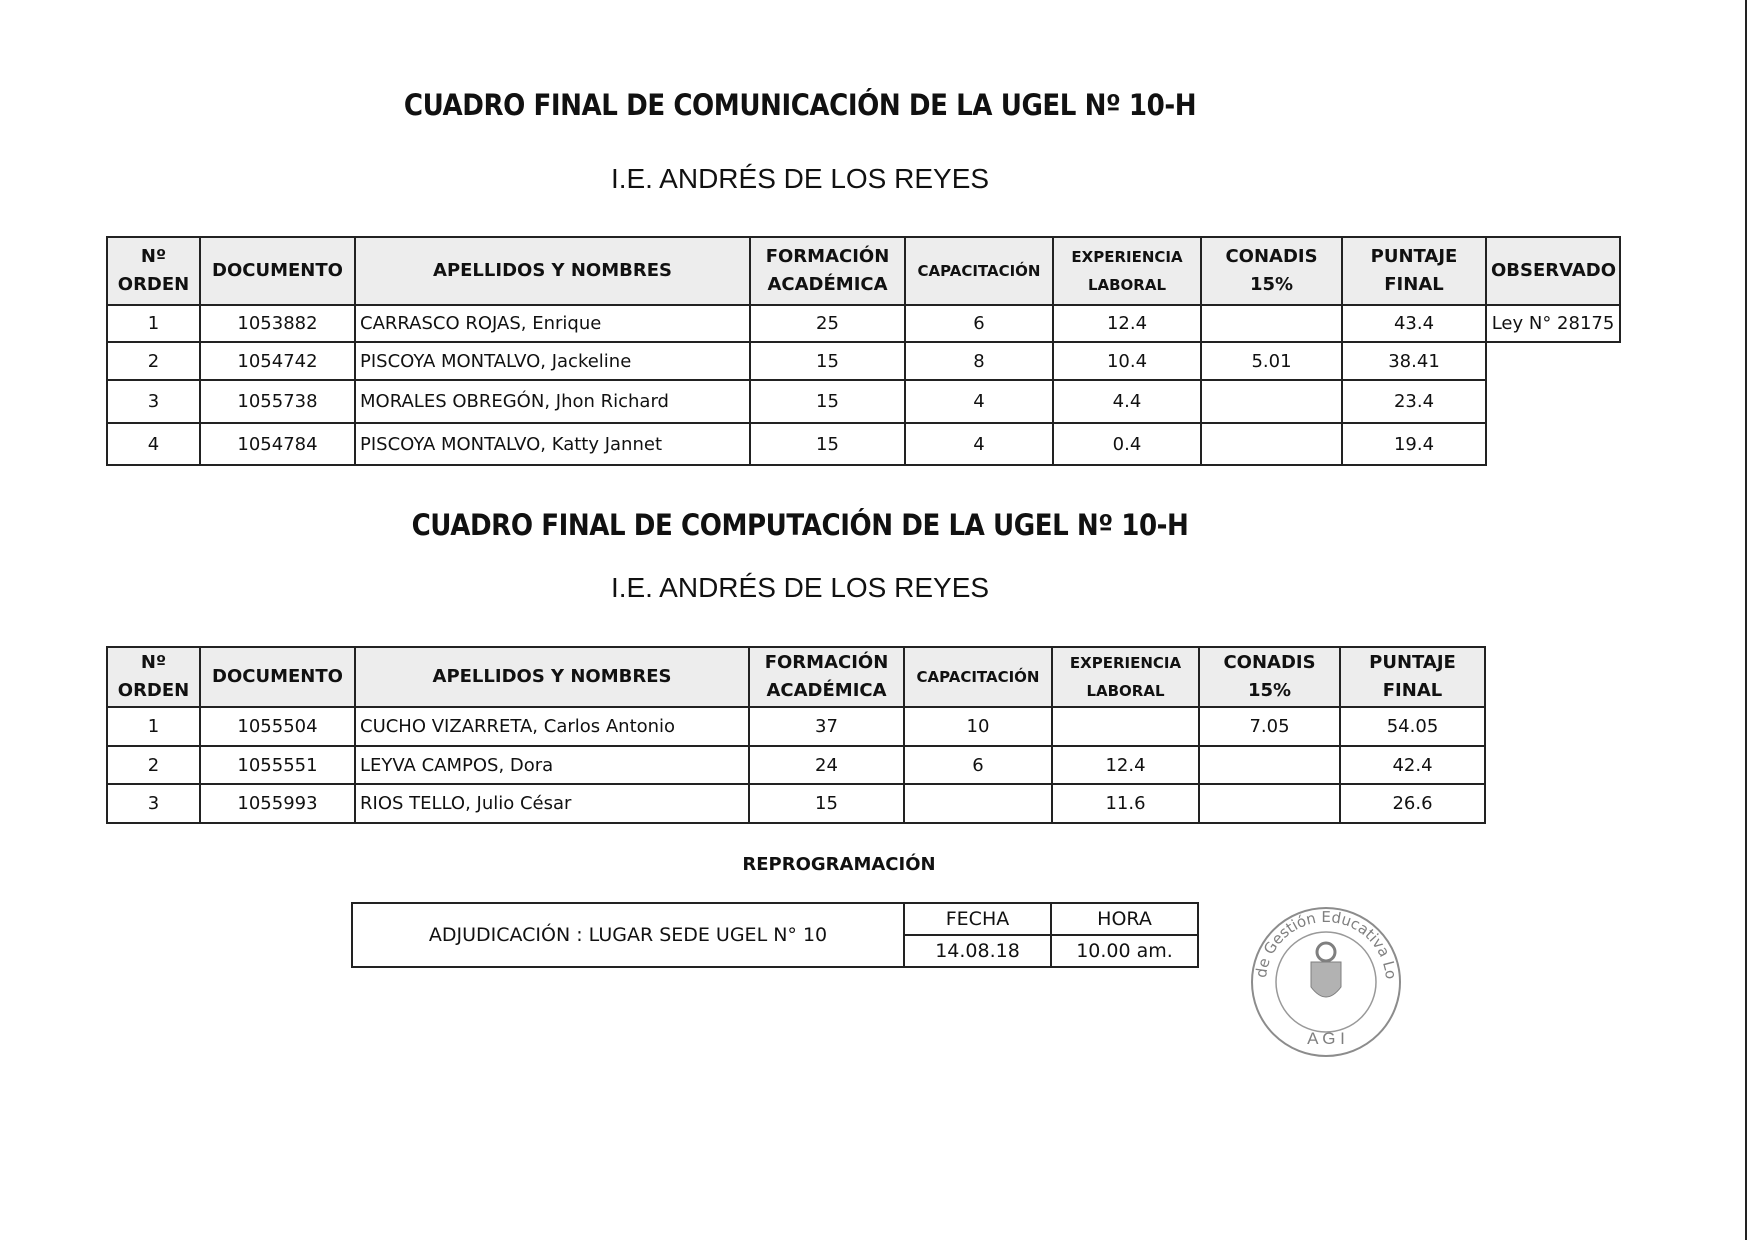  What do you see at coordinates (277, 444) in the screenshot?
I see `cell-documento: 1054784` at bounding box center [277, 444].